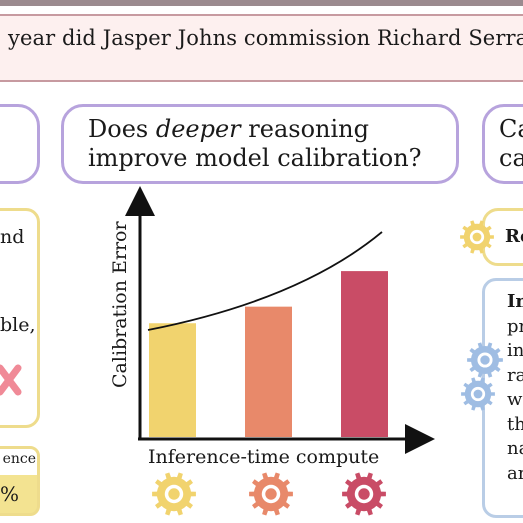  Describe the element at coordinates (12, 237) in the screenshot. I see `left-card-line: nd` at that location.